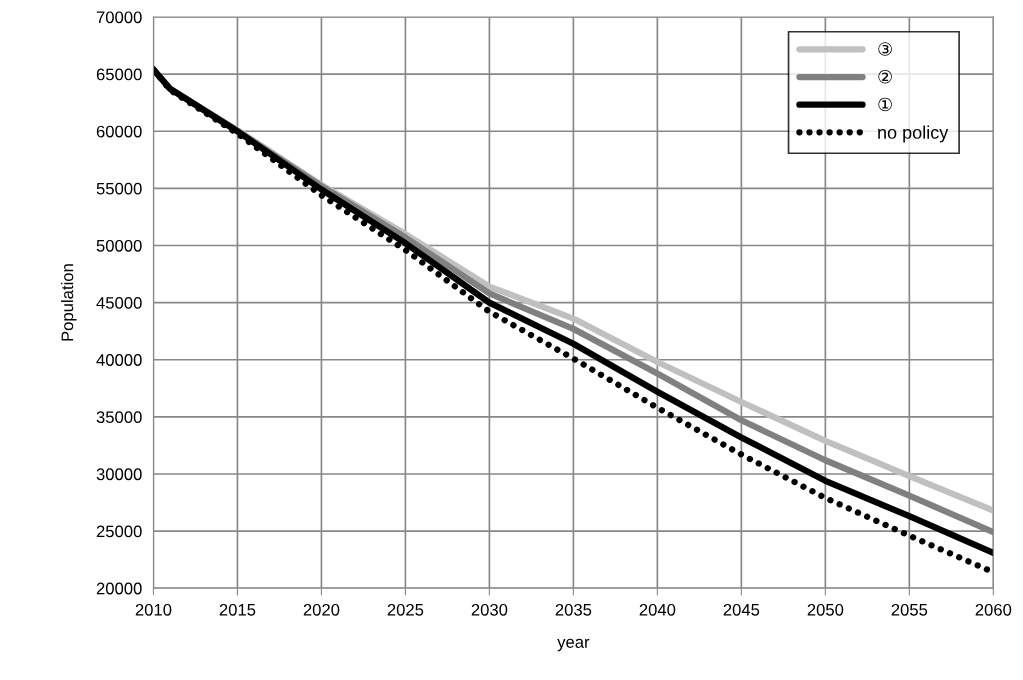 The height and width of the screenshot is (680, 1023). What do you see at coordinates (657, 609) in the screenshot?
I see `x-tick-label: 2040` at bounding box center [657, 609].